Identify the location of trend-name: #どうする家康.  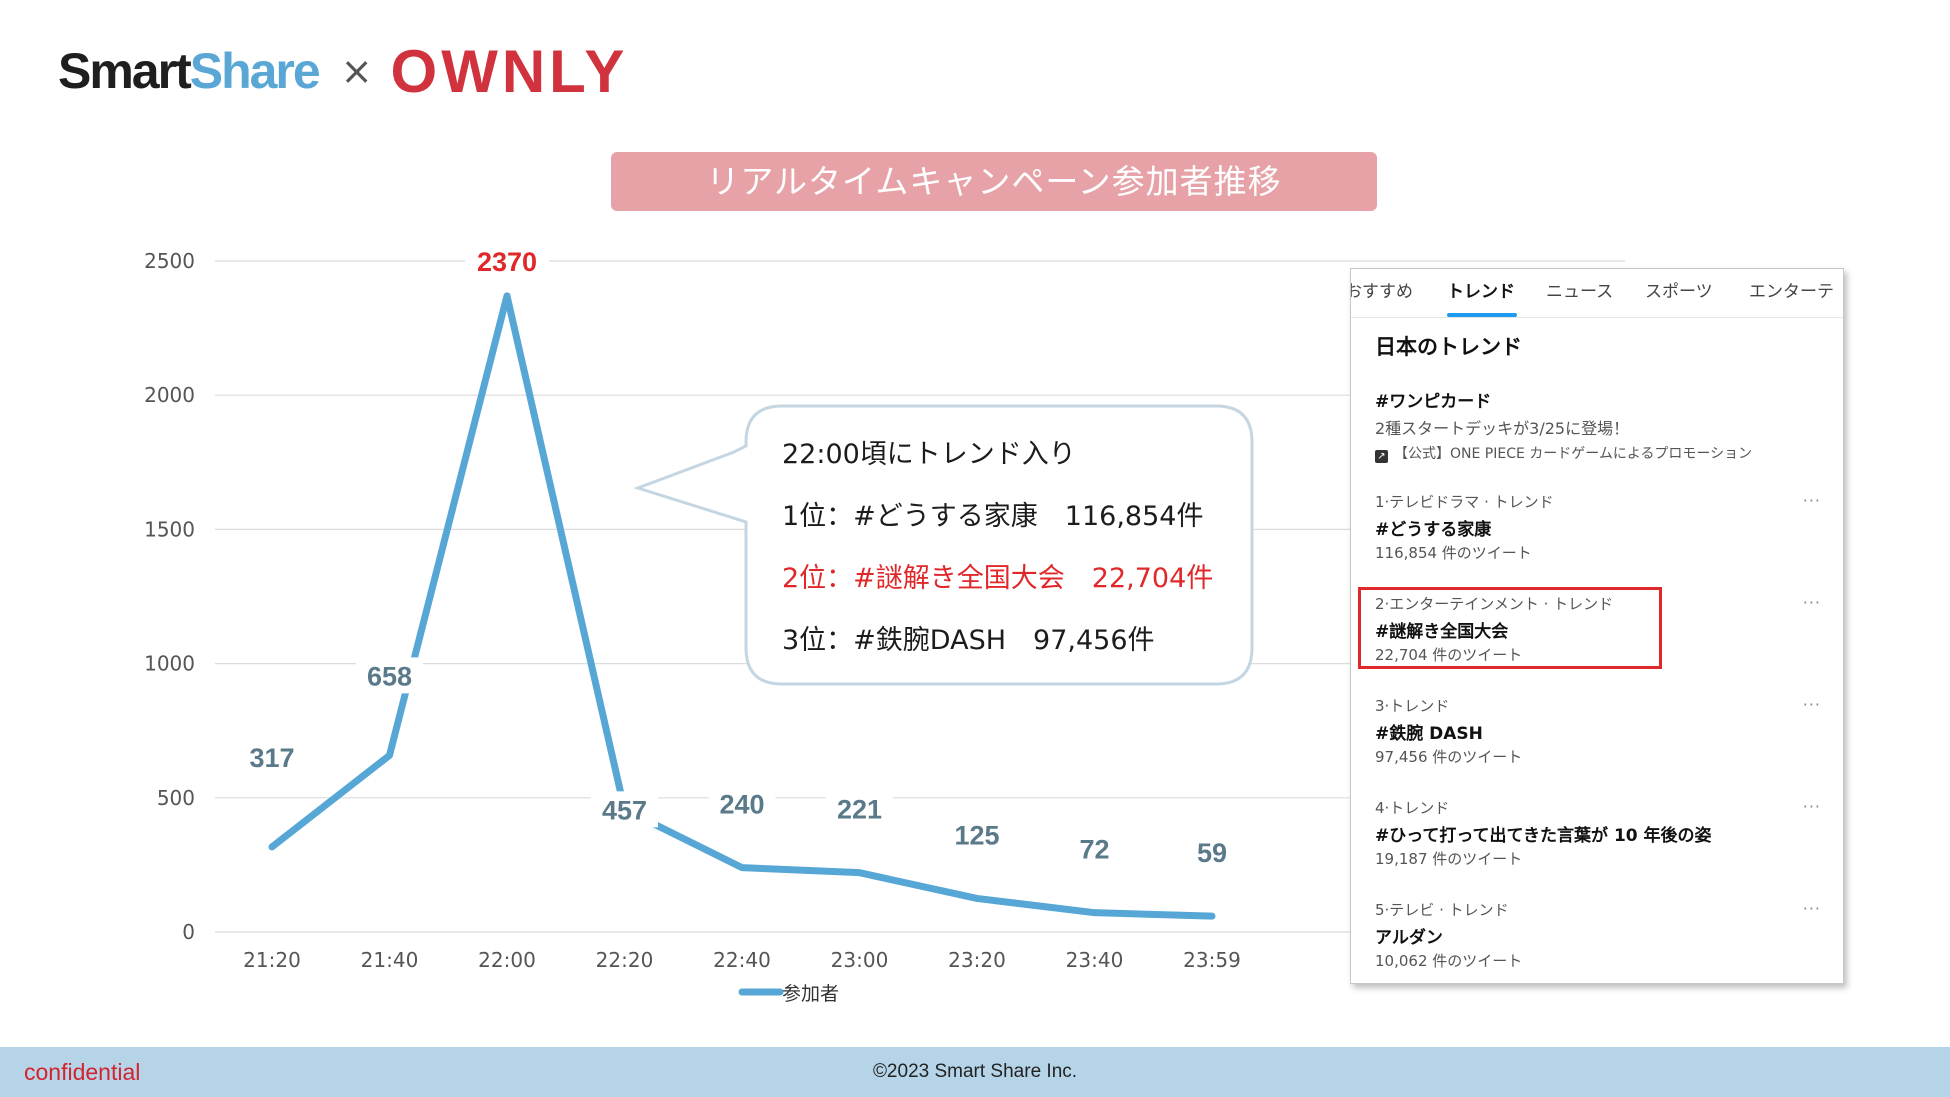
(1433, 530).